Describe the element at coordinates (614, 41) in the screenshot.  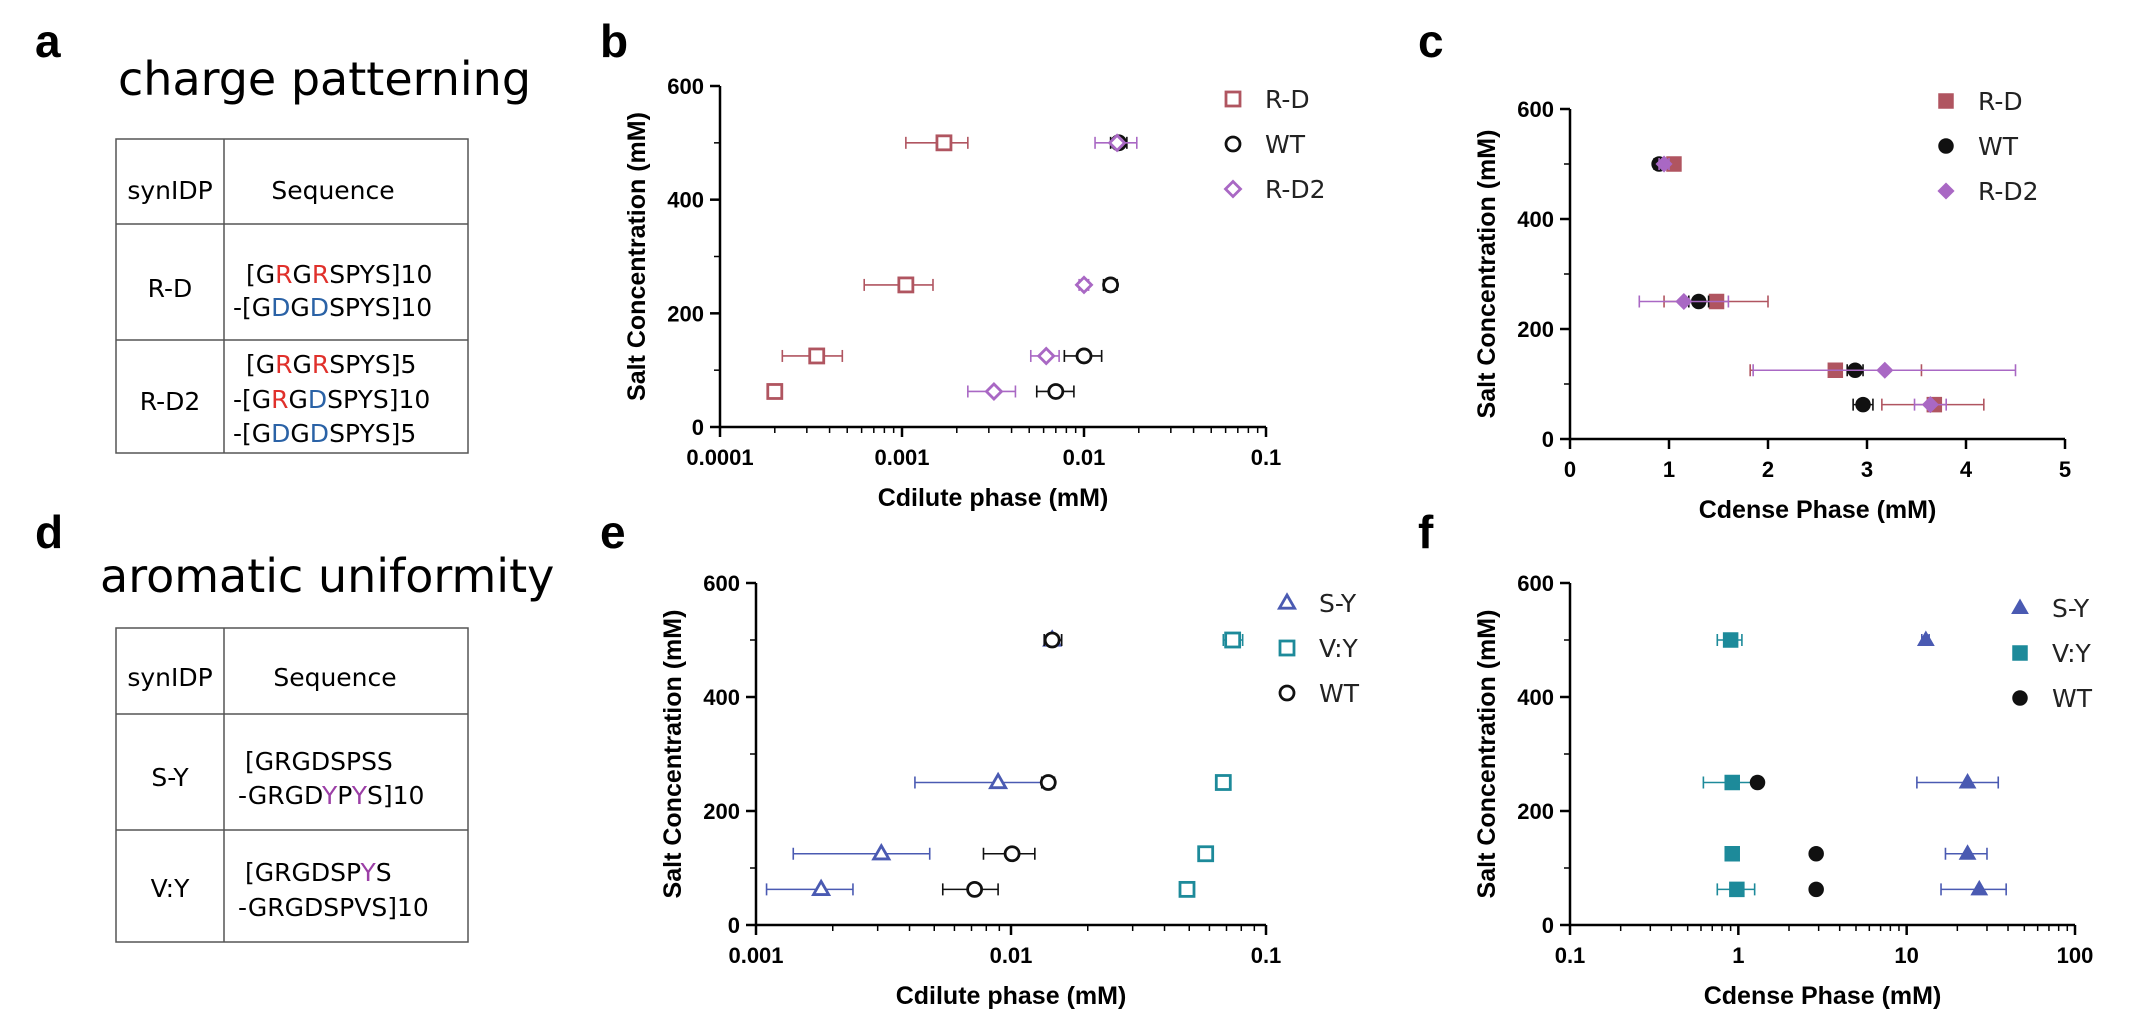
I see `panel-letter-b: b` at that location.